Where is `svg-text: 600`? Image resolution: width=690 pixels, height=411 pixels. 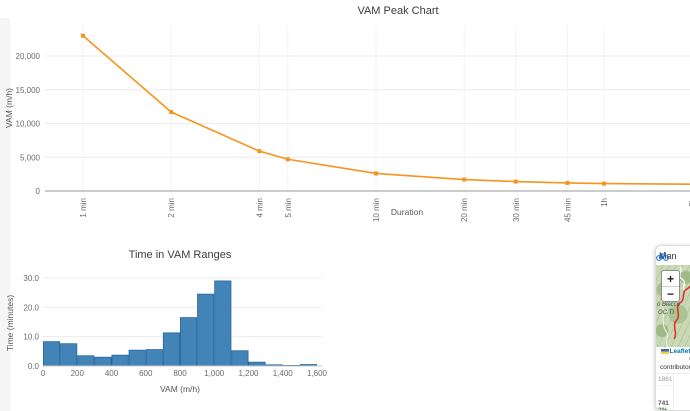 svg-text: 600 is located at coordinates (146, 373).